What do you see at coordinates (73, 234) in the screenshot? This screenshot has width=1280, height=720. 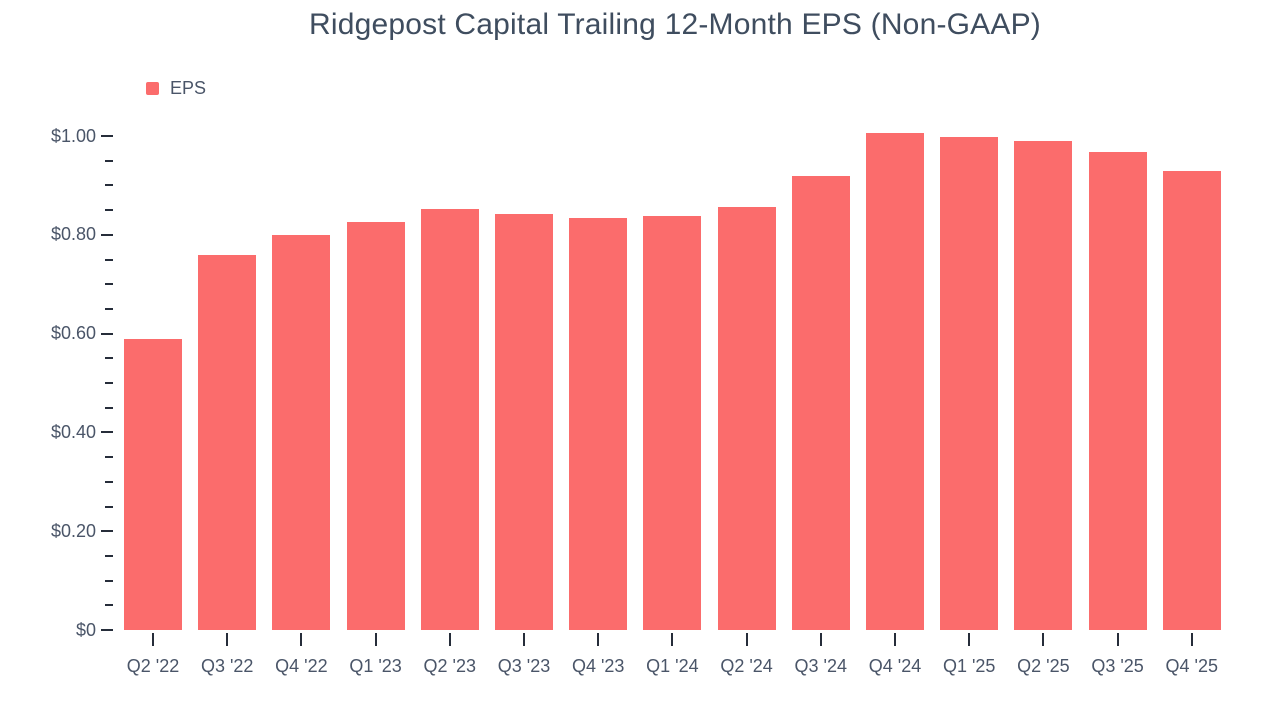 I see `y-axis-label: $0.80` at bounding box center [73, 234].